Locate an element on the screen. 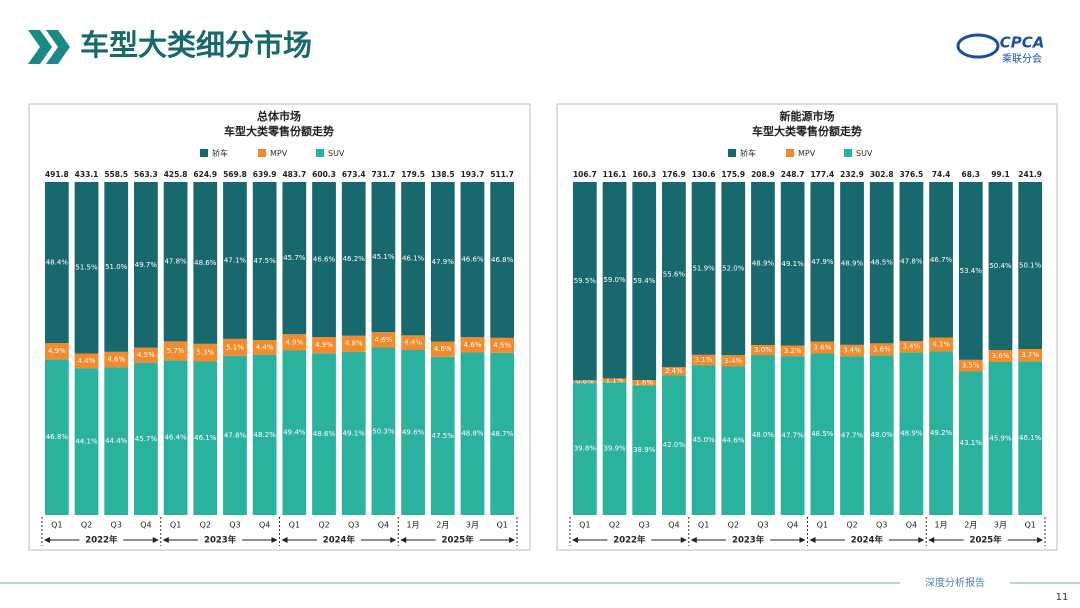 This screenshot has height=608, width=1080. value-label: 5.3% is located at coordinates (205, 353).